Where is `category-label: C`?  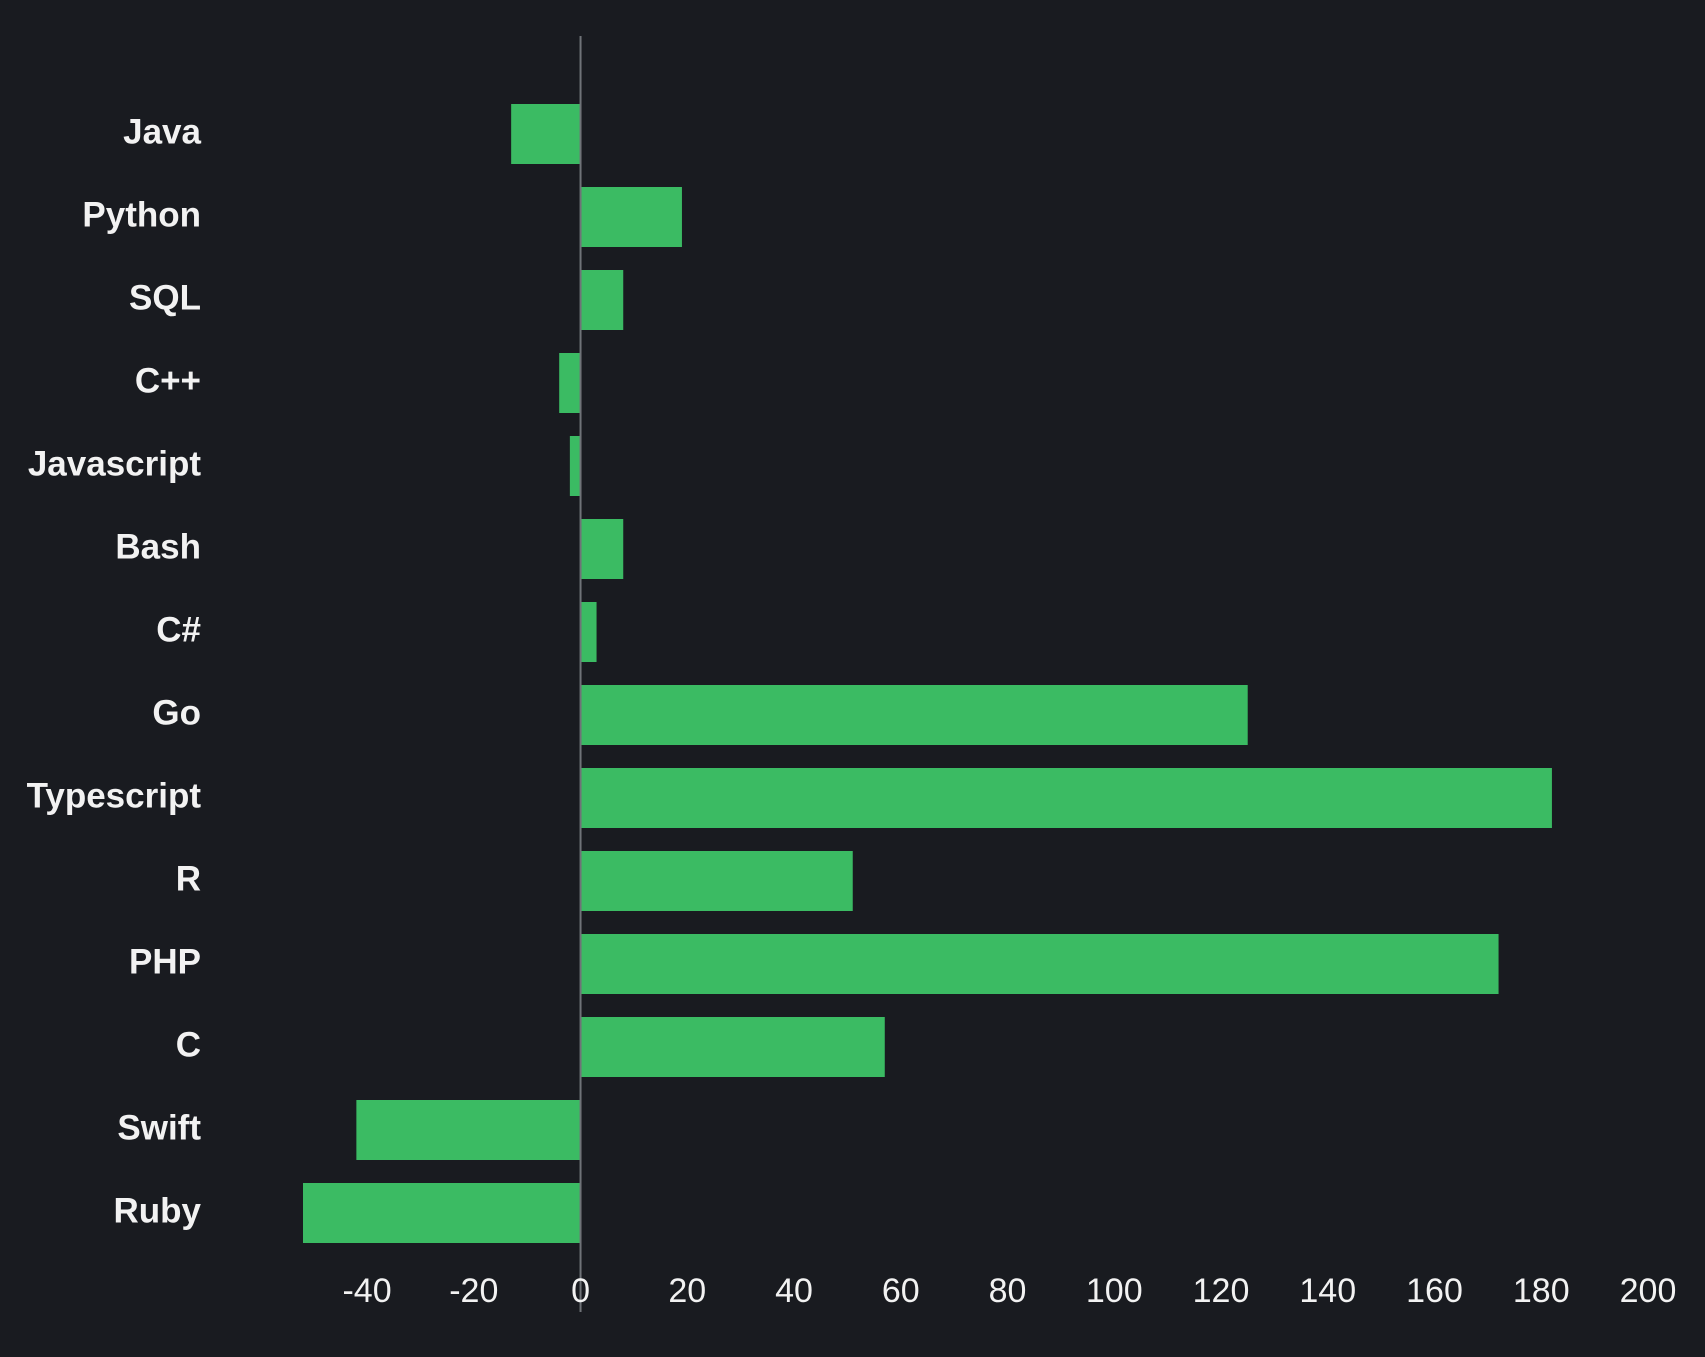
category-label: C is located at coordinates (188, 1044).